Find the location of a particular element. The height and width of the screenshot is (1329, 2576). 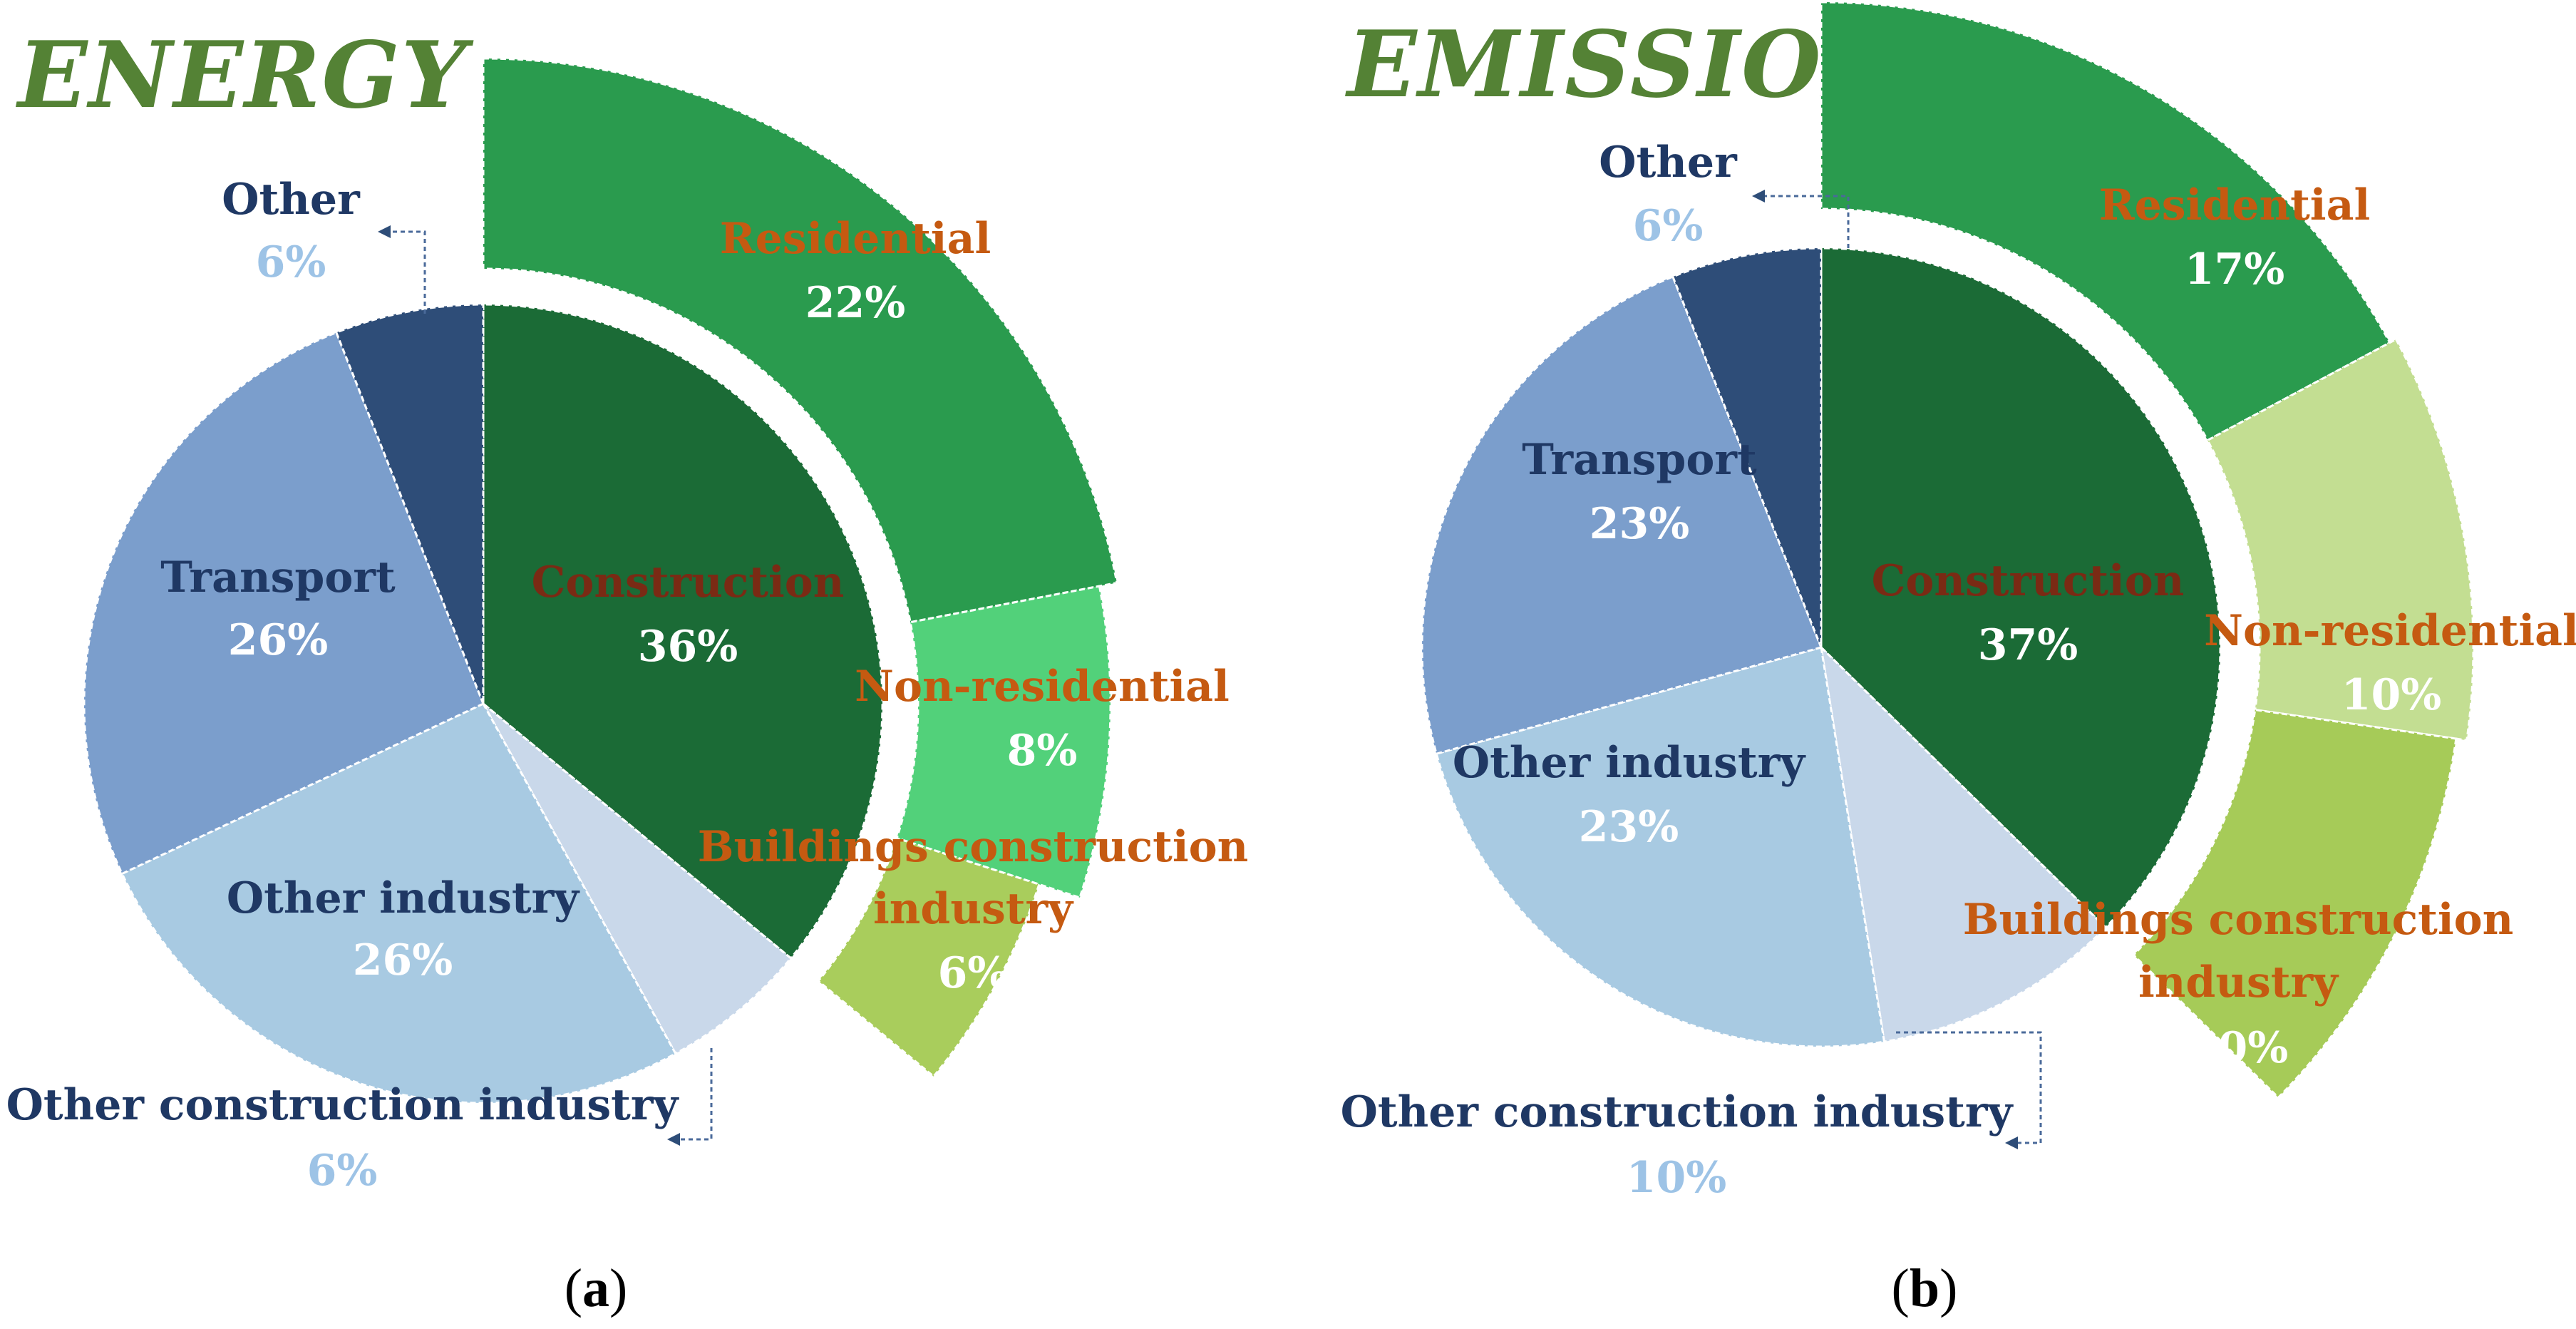

slice-value-non-residential: 8% is located at coordinates (1042, 751).